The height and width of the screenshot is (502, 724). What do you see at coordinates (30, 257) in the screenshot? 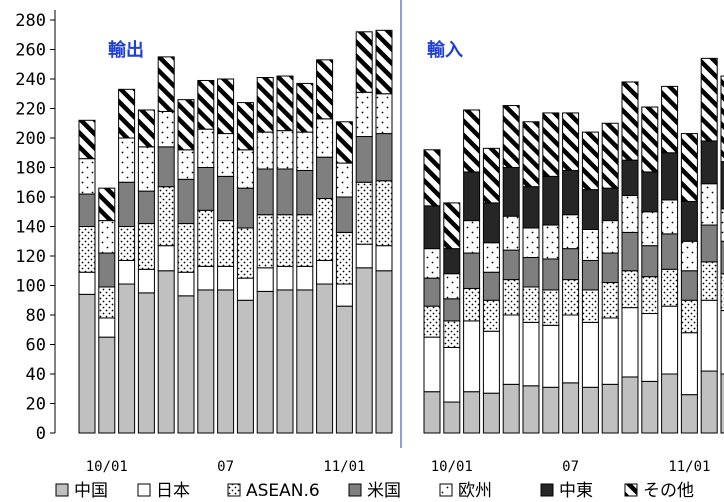
I see `y-tick-label: 120` at bounding box center [30, 257].